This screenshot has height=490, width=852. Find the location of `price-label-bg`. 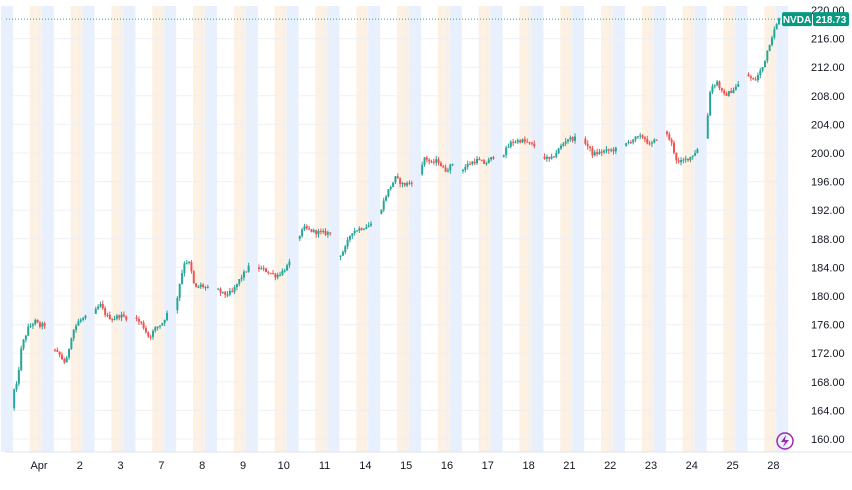

price-label-bg is located at coordinates (831, 19).